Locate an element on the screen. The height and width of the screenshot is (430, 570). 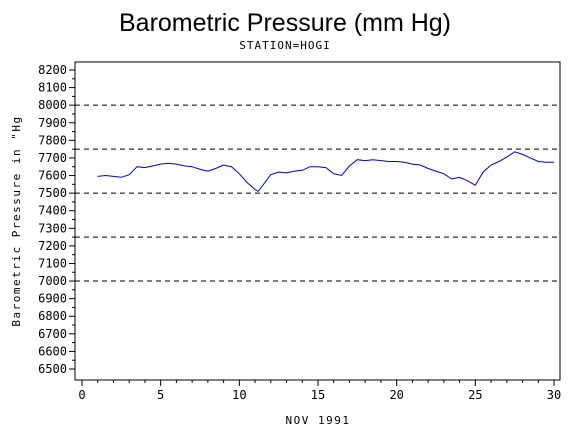
y-tick-label: 8000 is located at coordinates (52, 105).